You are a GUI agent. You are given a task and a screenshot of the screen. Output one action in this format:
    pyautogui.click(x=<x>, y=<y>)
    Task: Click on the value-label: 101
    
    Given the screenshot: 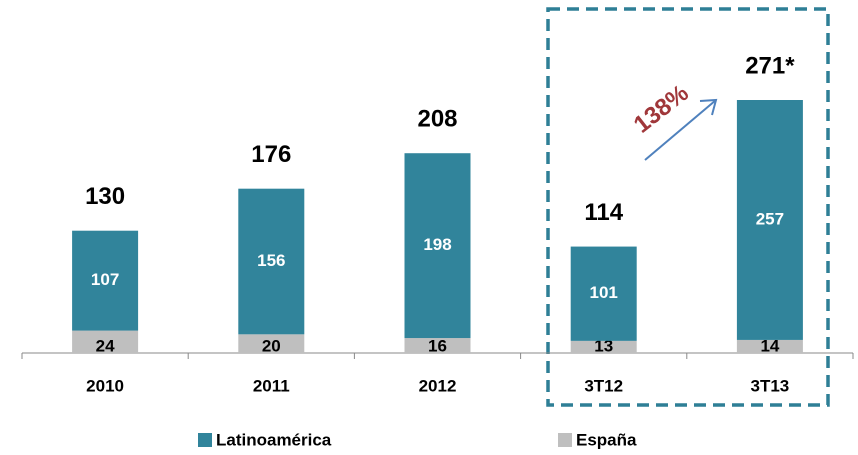 What is the action you would take?
    pyautogui.click(x=604, y=292)
    